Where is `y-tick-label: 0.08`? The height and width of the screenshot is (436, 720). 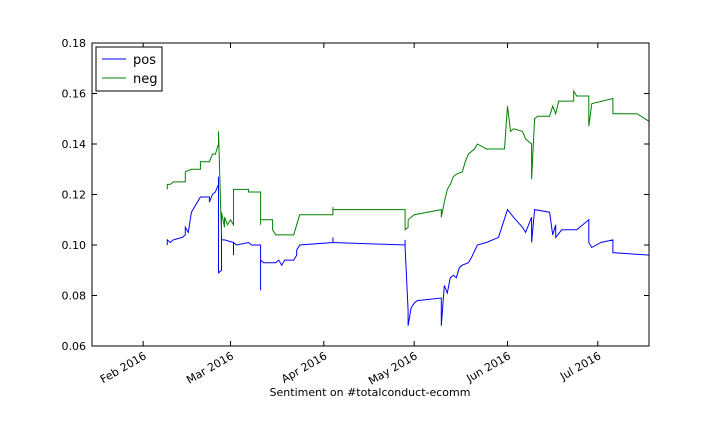
y-tick-label: 0.08 is located at coordinates (74, 296).